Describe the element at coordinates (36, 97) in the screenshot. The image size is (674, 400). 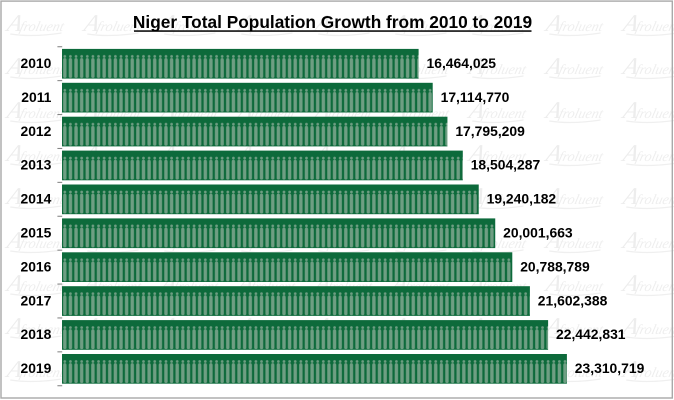
I see `svg-text: 2011` at that location.